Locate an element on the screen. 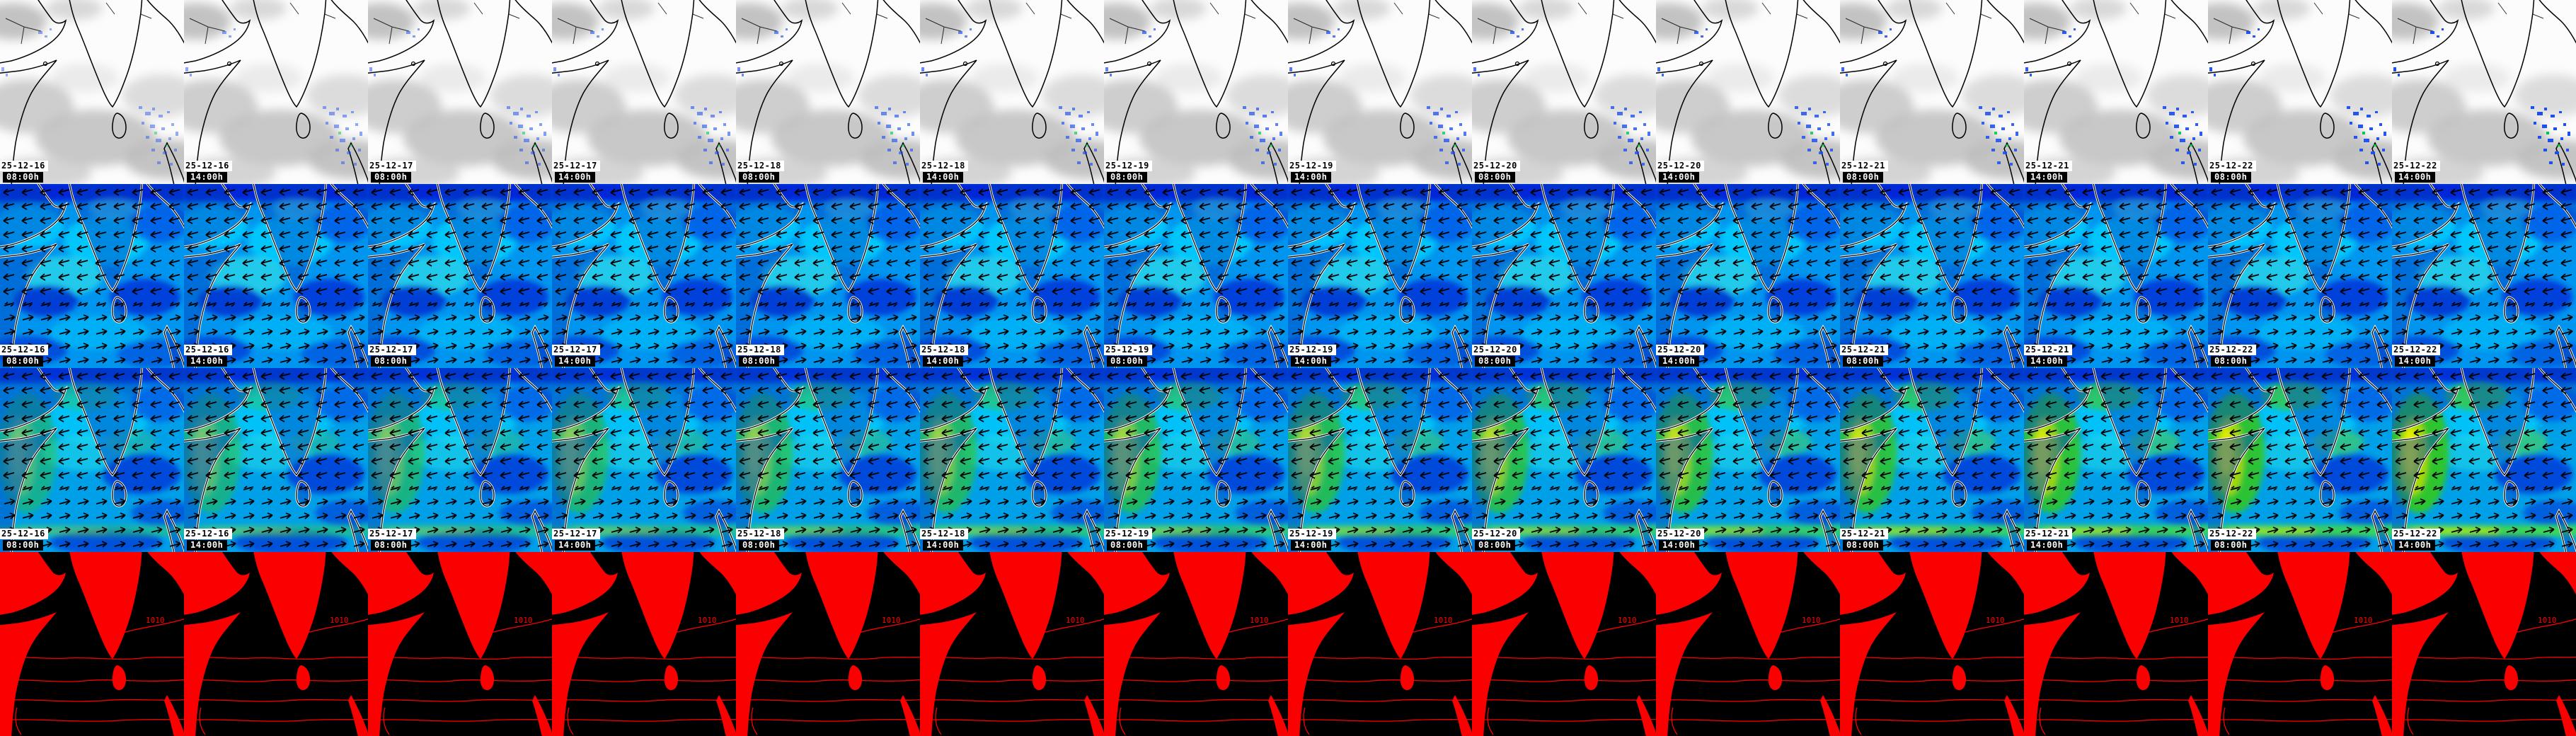  panel-date-badge: 25-12-22 is located at coordinates (2232, 534).